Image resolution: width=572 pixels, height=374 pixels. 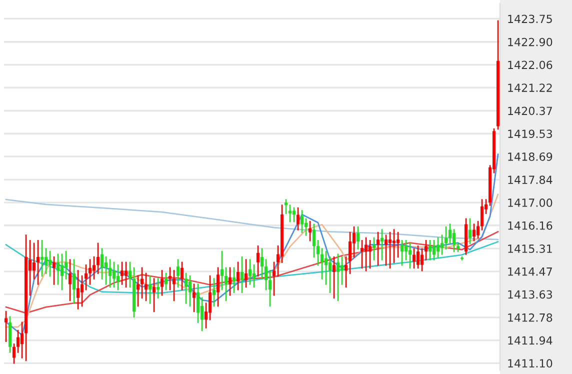 I want to click on y-tick-label: 1418.69, so click(x=530, y=156).